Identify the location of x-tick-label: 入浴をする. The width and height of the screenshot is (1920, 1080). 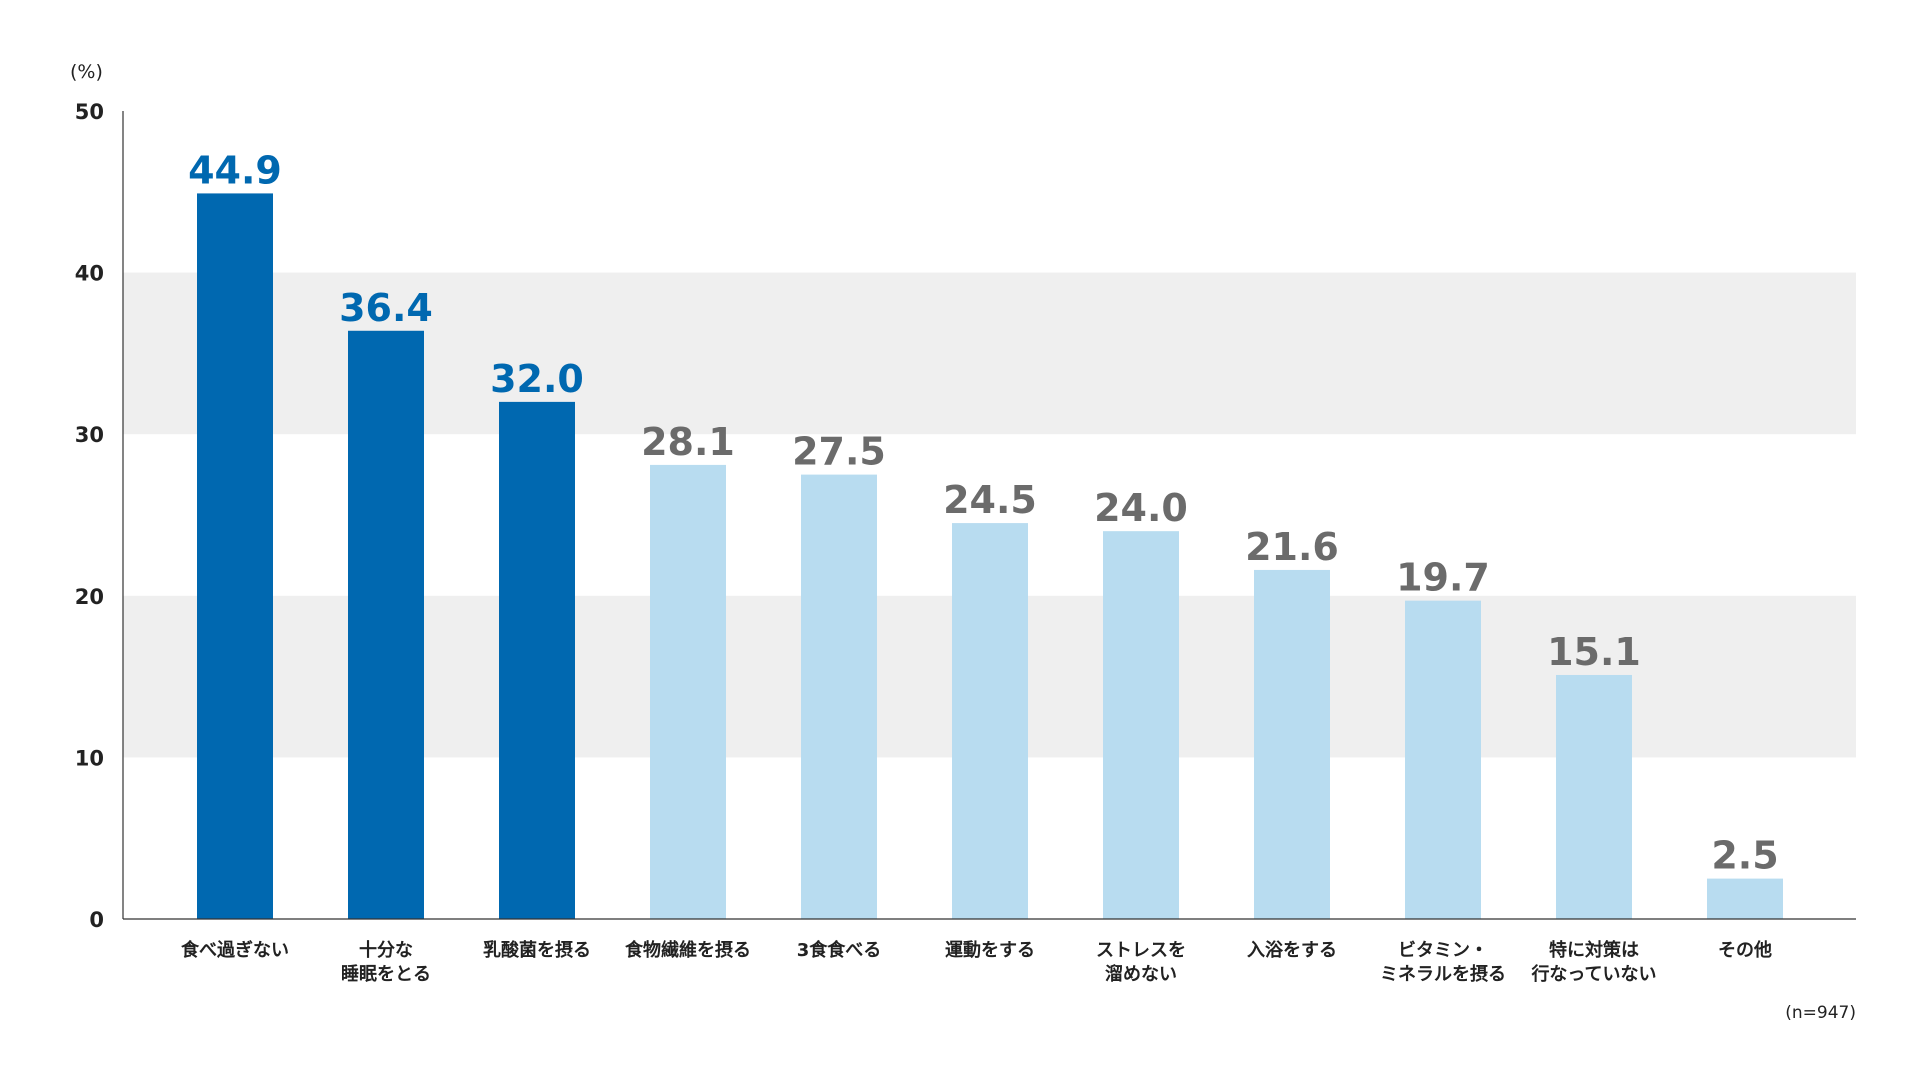
(1292, 950).